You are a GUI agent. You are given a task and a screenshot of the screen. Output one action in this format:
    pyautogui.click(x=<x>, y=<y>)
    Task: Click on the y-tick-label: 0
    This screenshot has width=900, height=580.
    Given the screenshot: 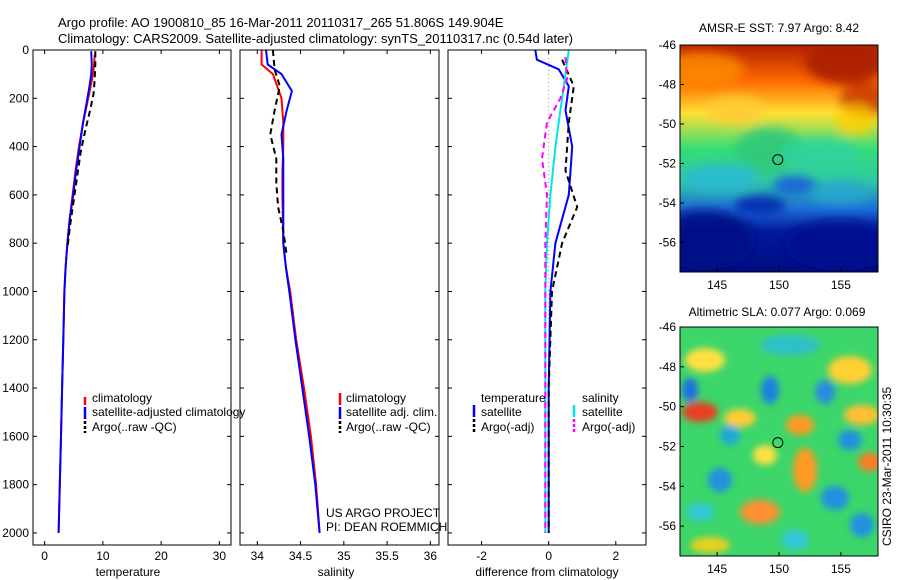 What is the action you would take?
    pyautogui.click(x=25, y=50)
    